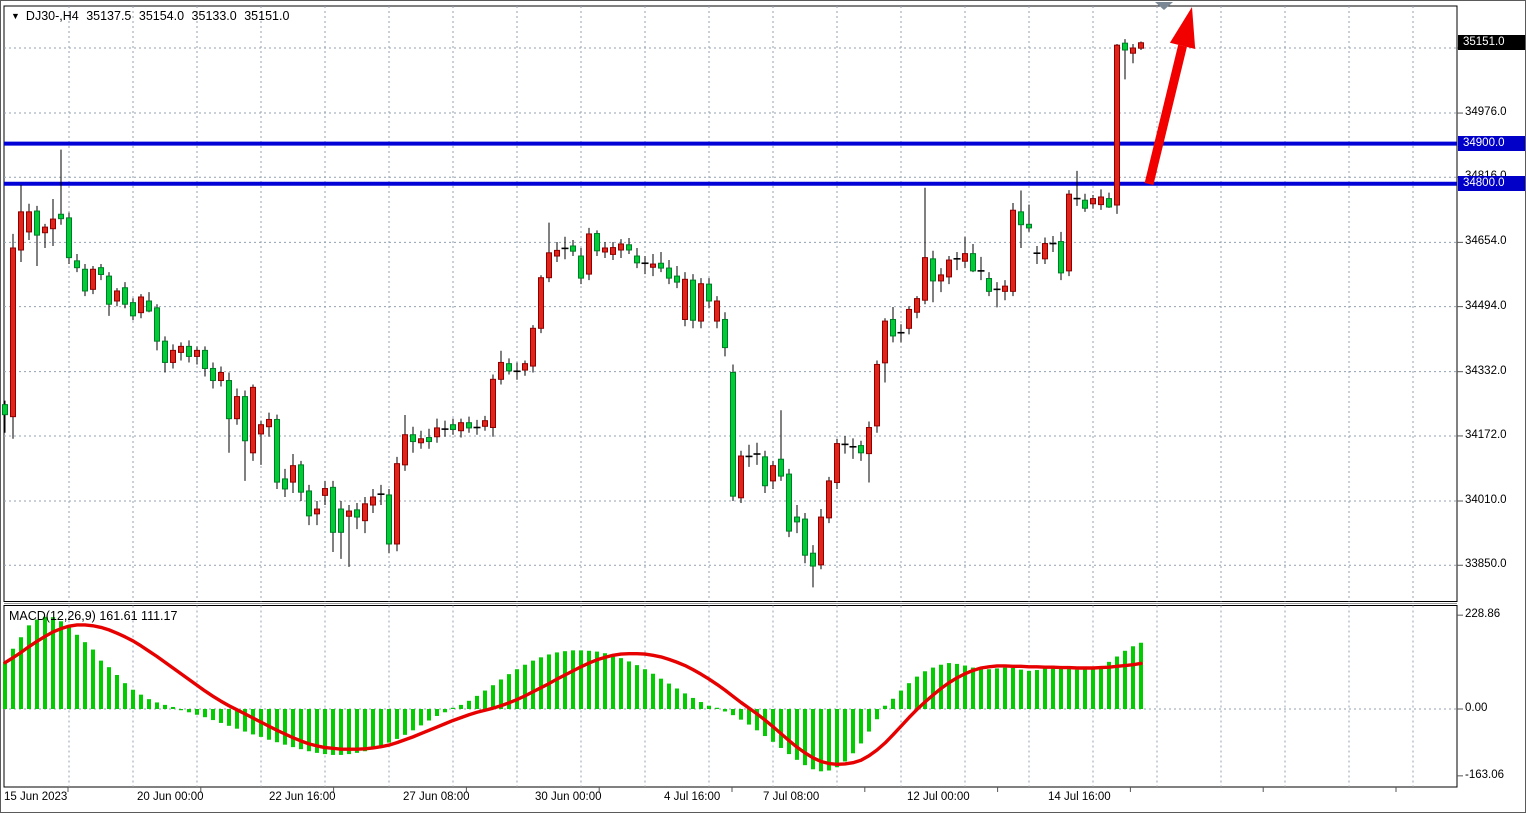 The height and width of the screenshot is (813, 1526). I want to click on time-tick-label: 15 Jun 2023, so click(36, 797).